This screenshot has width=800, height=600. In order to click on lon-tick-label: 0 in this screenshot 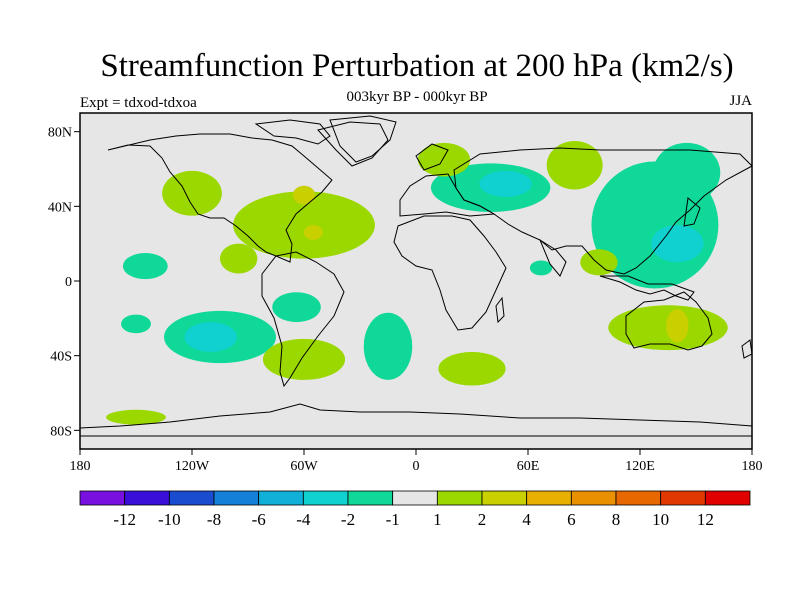, I will do `click(416, 466)`.